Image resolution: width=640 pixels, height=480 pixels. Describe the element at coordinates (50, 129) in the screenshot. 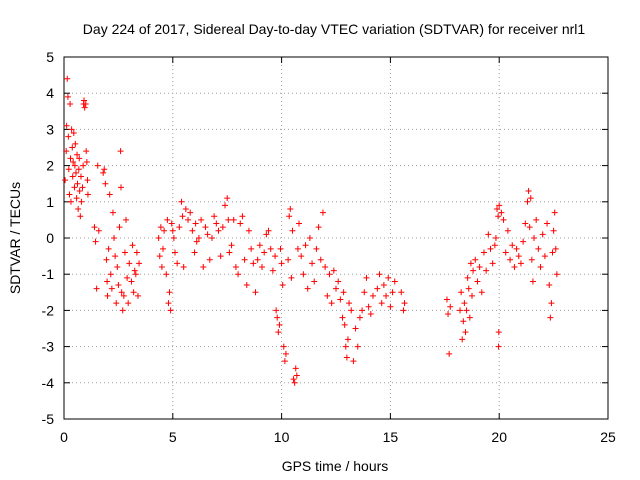

I see `y-tick-label: 3` at that location.